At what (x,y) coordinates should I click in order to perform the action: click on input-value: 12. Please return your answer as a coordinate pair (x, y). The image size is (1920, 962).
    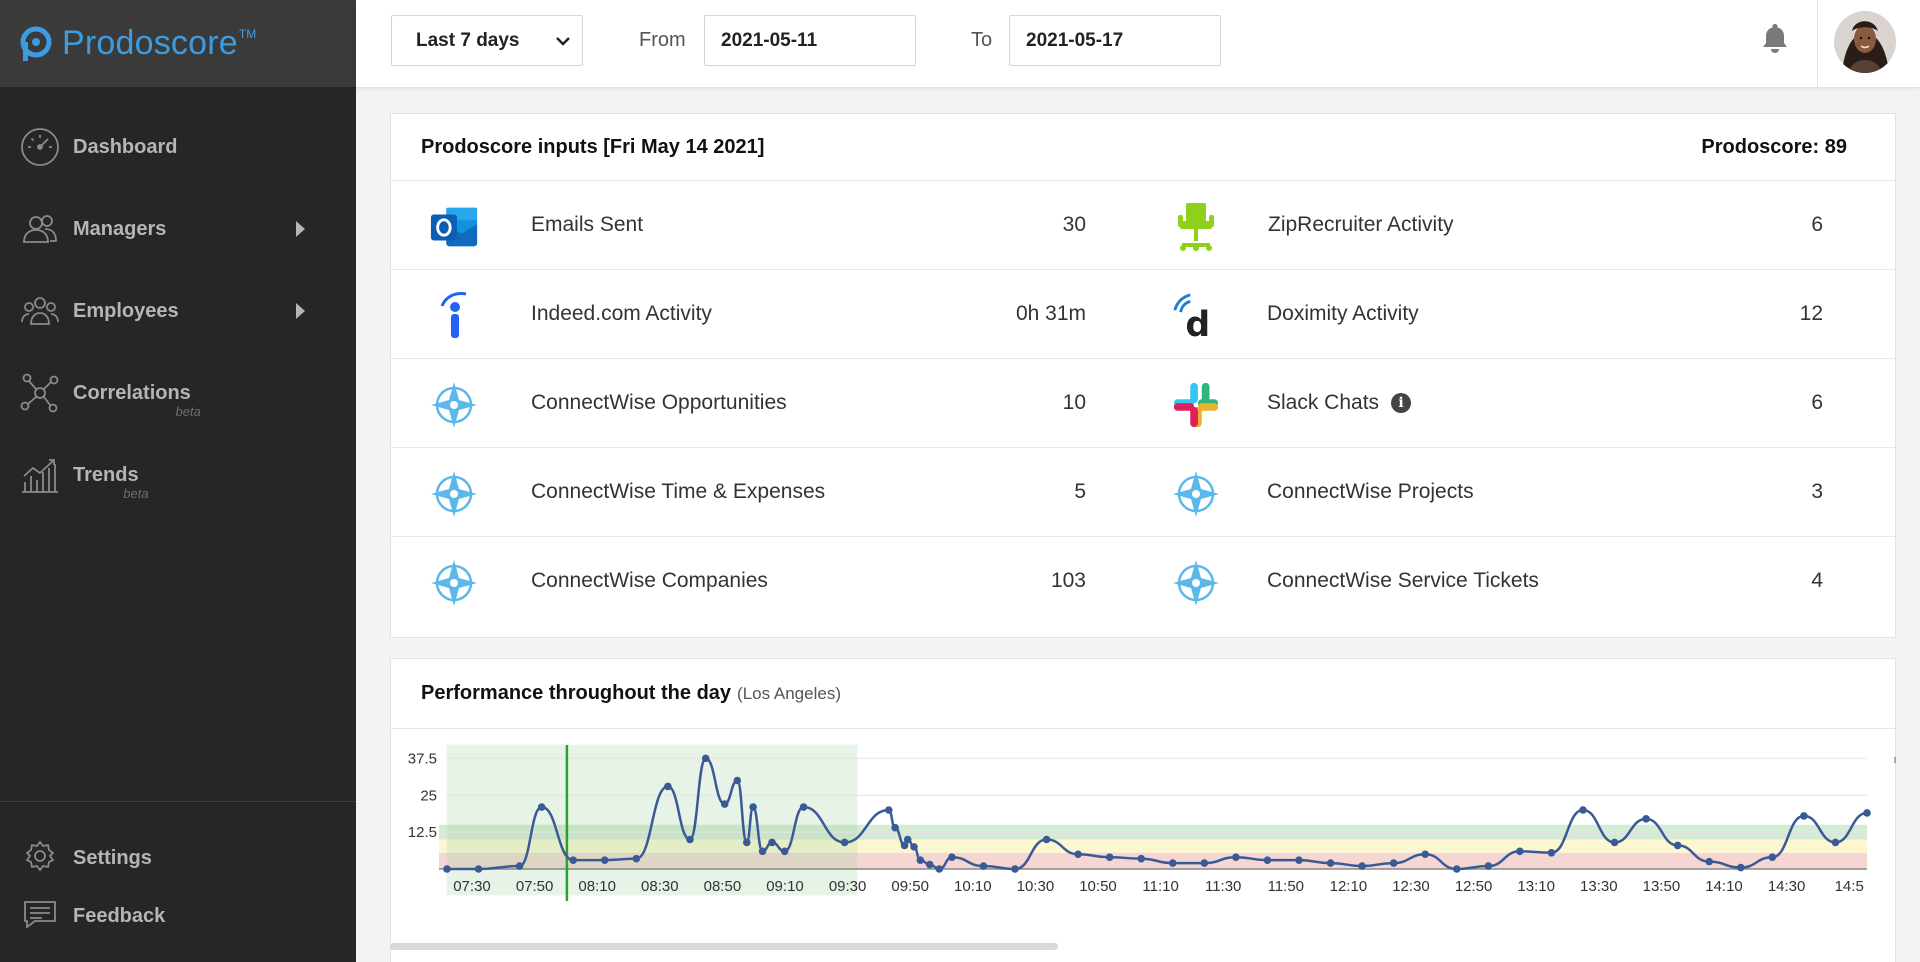
    Looking at the image, I should click on (1811, 313).